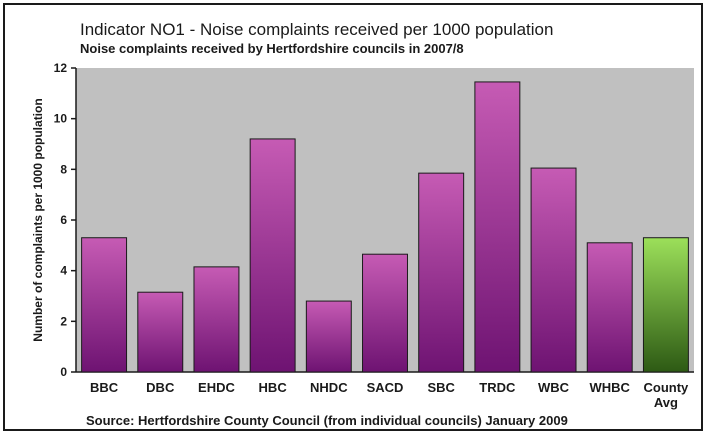  Describe the element at coordinates (385, 313) in the screenshot. I see `bar-sacd` at that location.